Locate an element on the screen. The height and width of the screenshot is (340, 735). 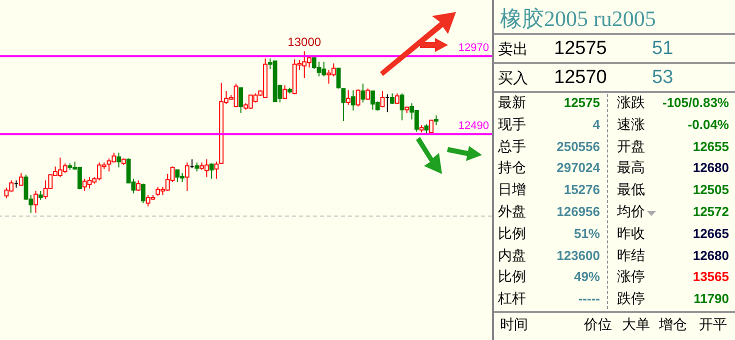
text: 13565 is located at coordinates (710, 276).